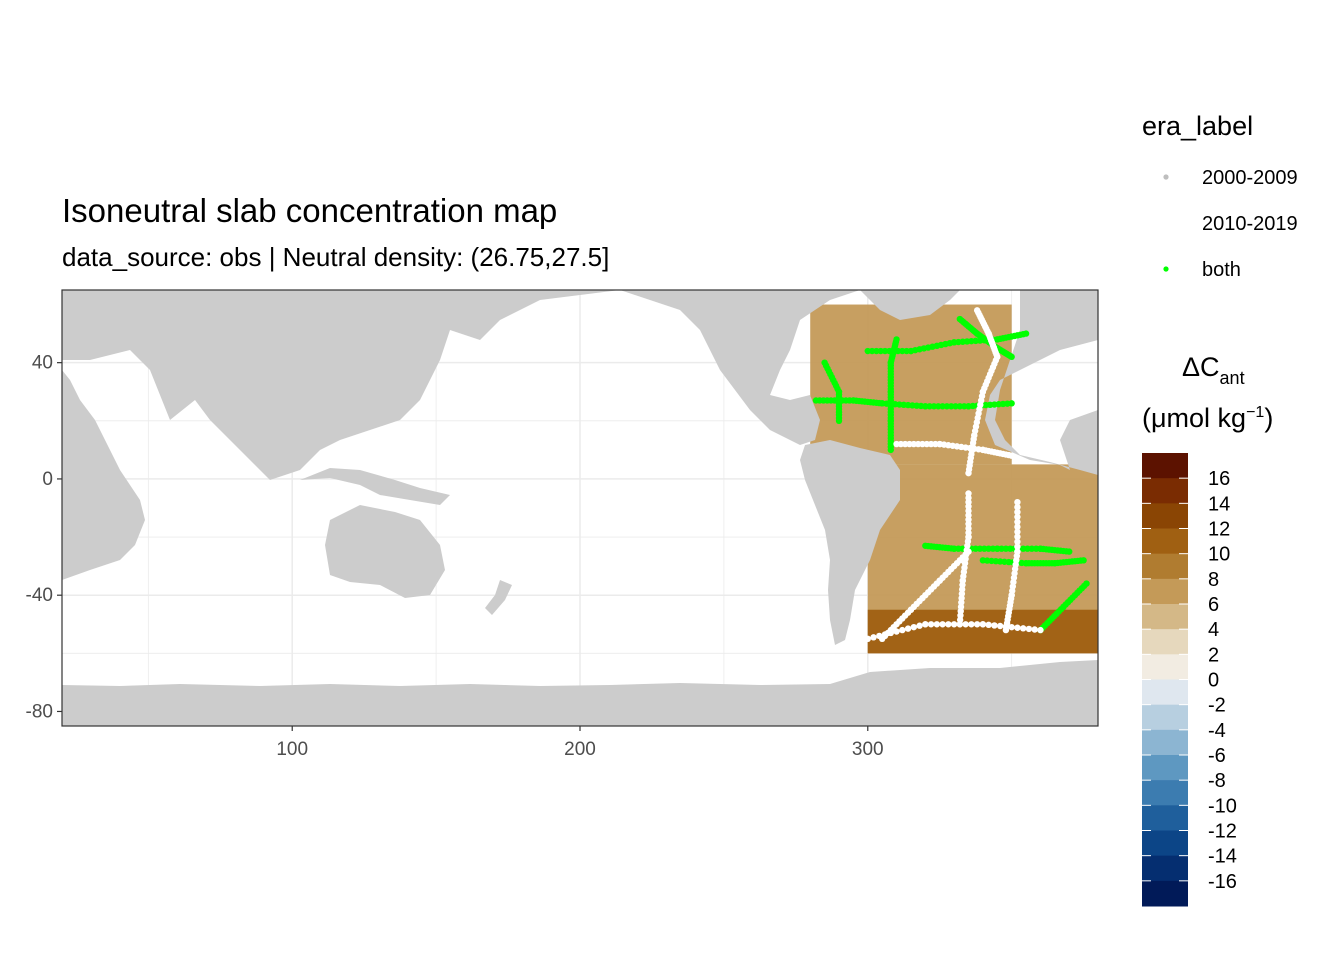  I want to click on colorbar-label: 2, so click(1213, 655).